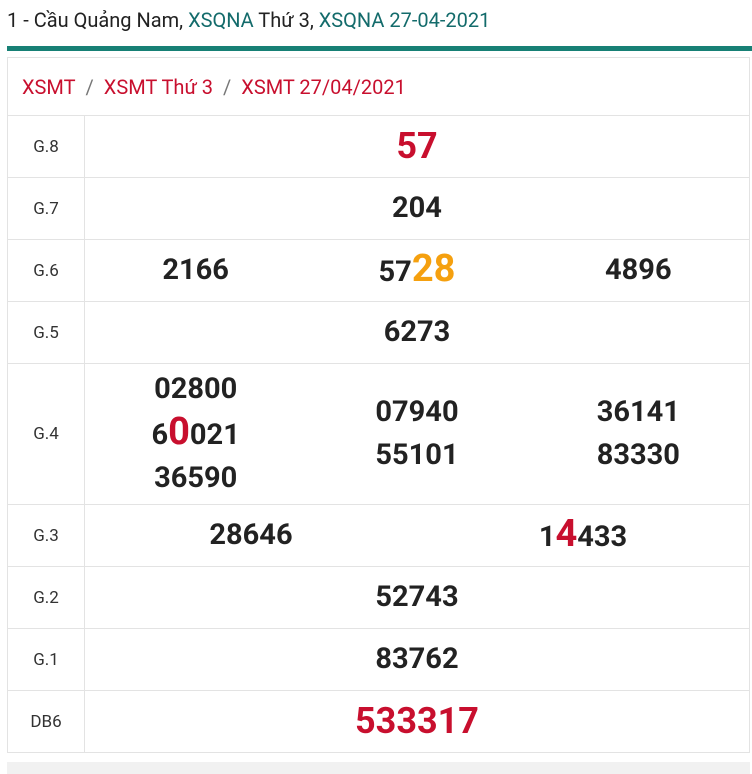 The width and height of the screenshot is (752, 774). I want to click on prize-row: G.3 28646 14433, so click(378, 536).